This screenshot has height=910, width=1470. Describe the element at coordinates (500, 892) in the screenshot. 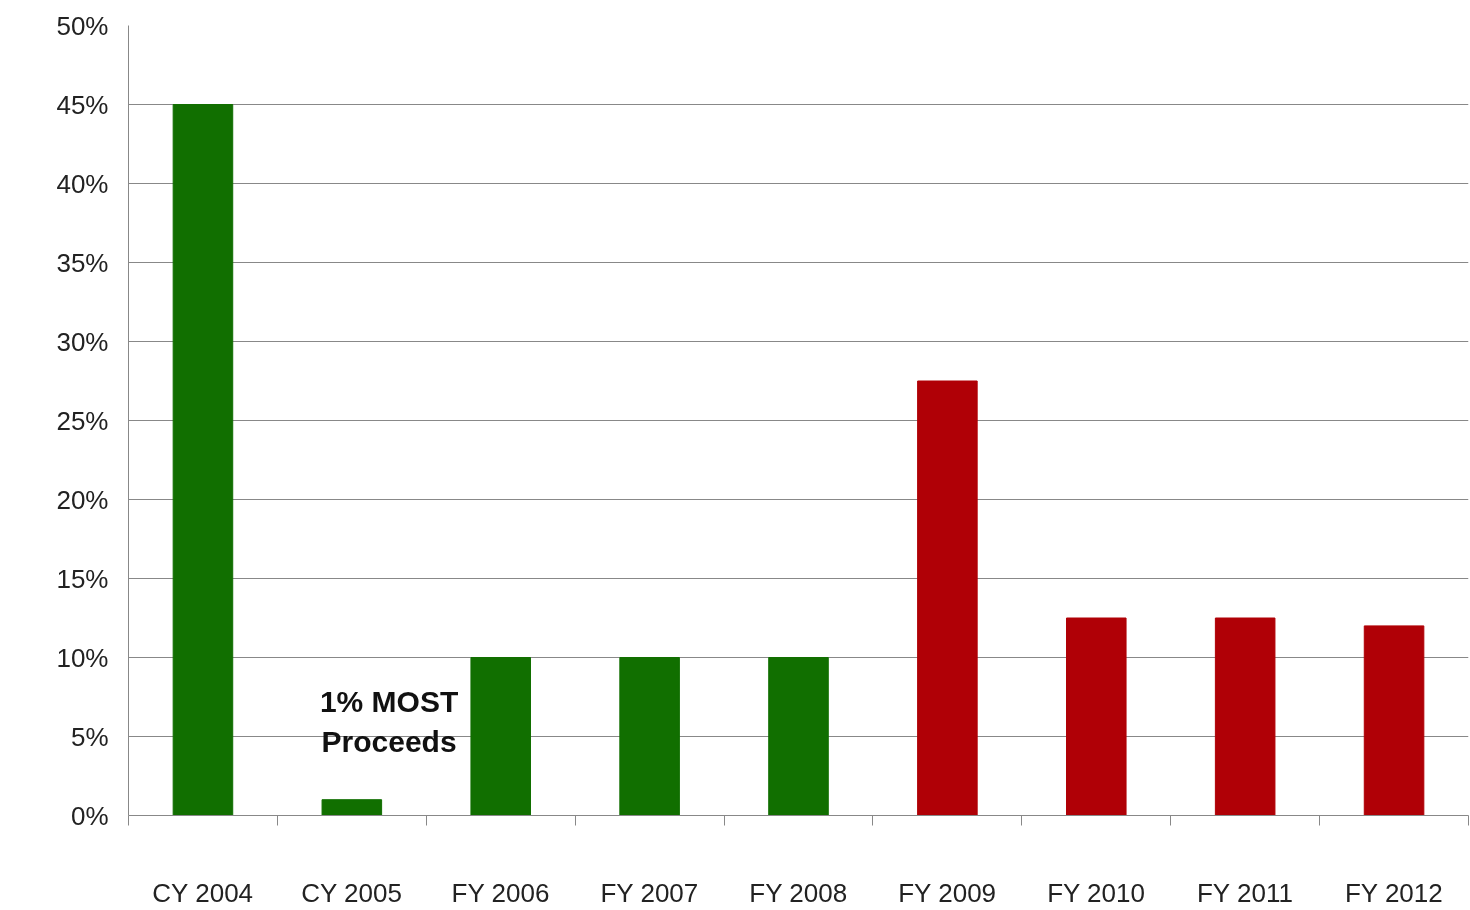

I see `x-tick-label: FY 2006` at that location.